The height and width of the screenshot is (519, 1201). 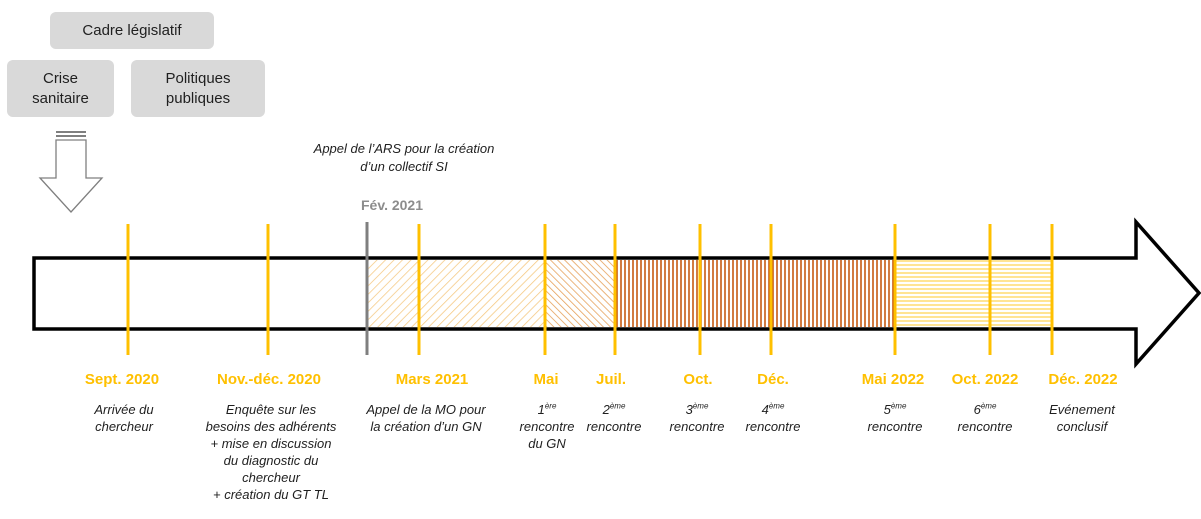 What do you see at coordinates (1083, 379) in the screenshot?
I see `milestone-date: Déc. 2022` at bounding box center [1083, 379].